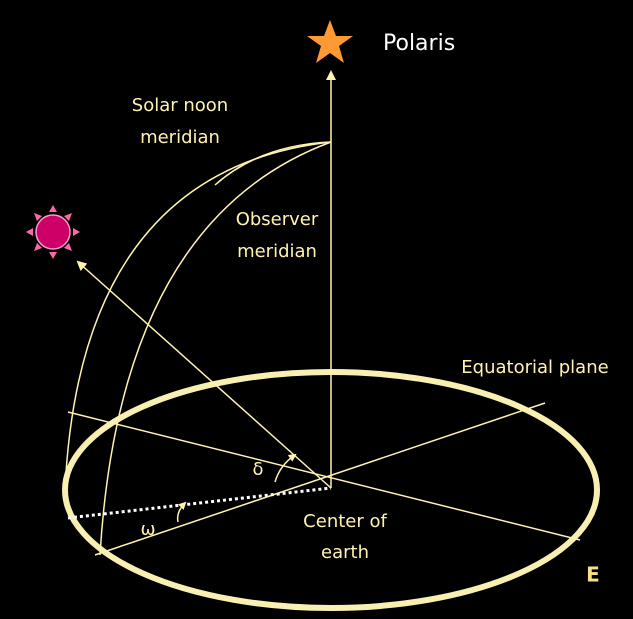  I want to click on observer-label: Observer, so click(277, 219).